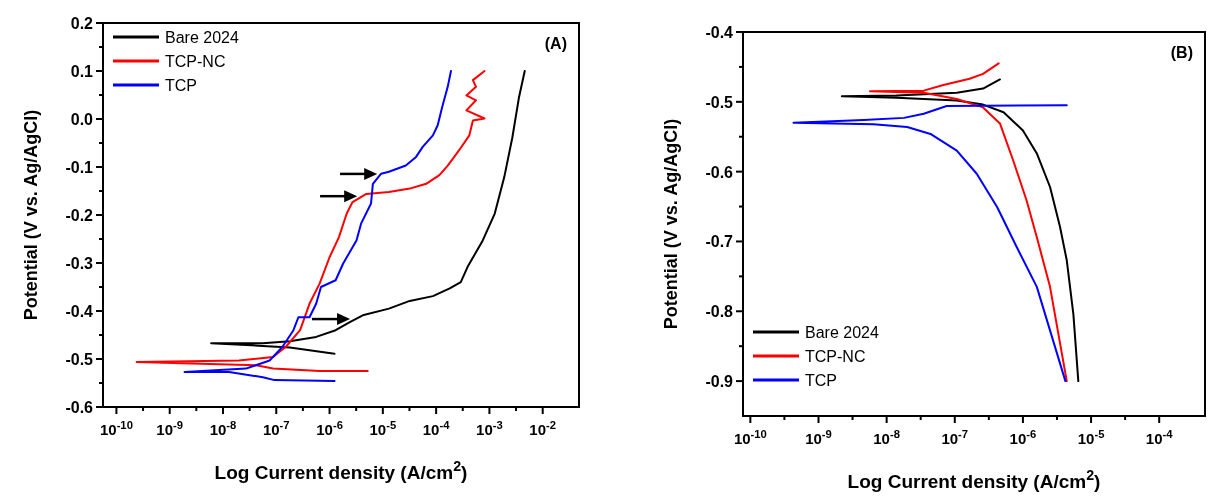 The height and width of the screenshot is (504, 1211). What do you see at coordinates (555, 43) in the screenshot?
I see `annotation: (A)` at bounding box center [555, 43].